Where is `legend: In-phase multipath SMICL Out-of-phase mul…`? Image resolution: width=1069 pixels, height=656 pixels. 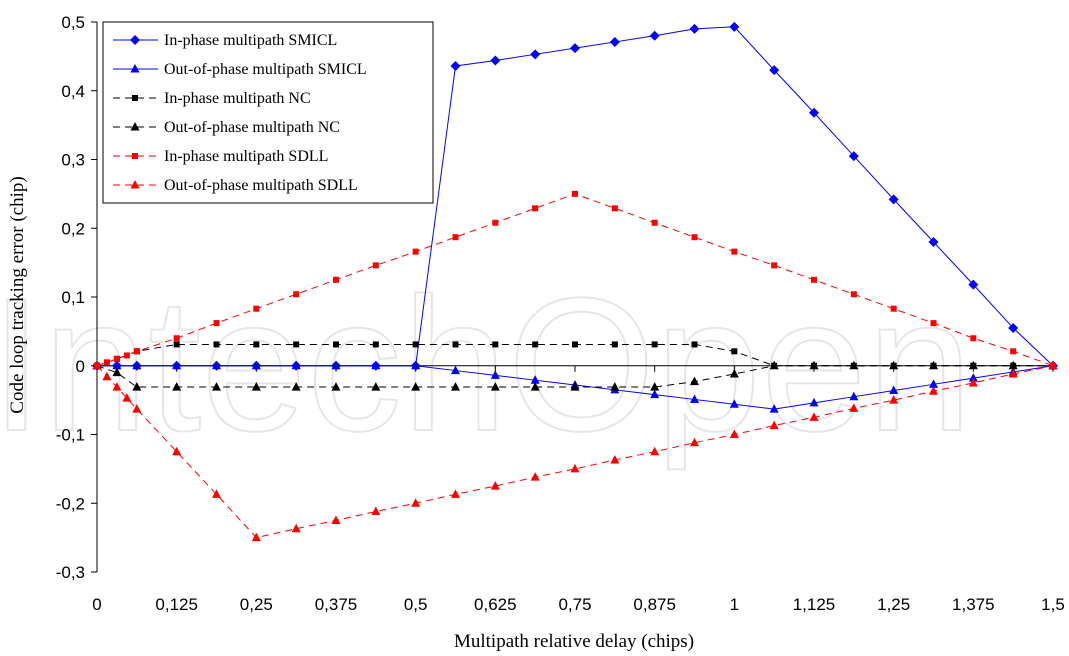 legend: In-phase multipath SMICL Out-of-phase mul… is located at coordinates (268, 112).